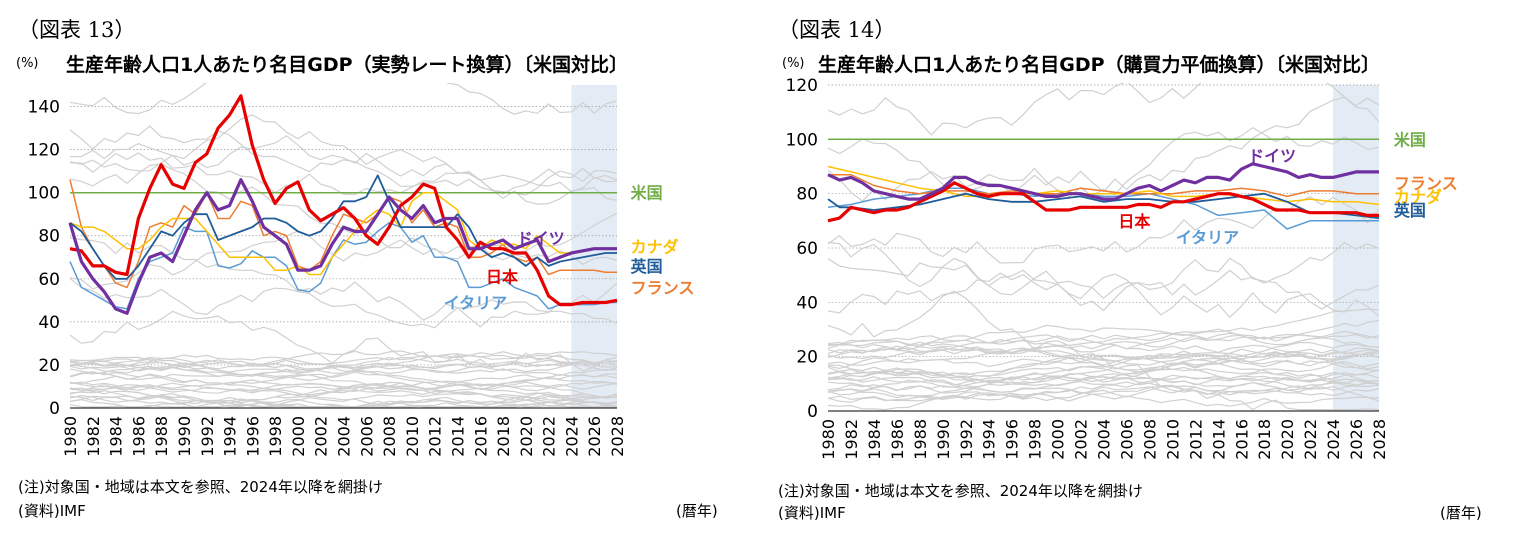 The image size is (1516, 546). Describe the element at coordinates (617, 436) in the screenshot. I see `x-tick-label: 2028` at that location.